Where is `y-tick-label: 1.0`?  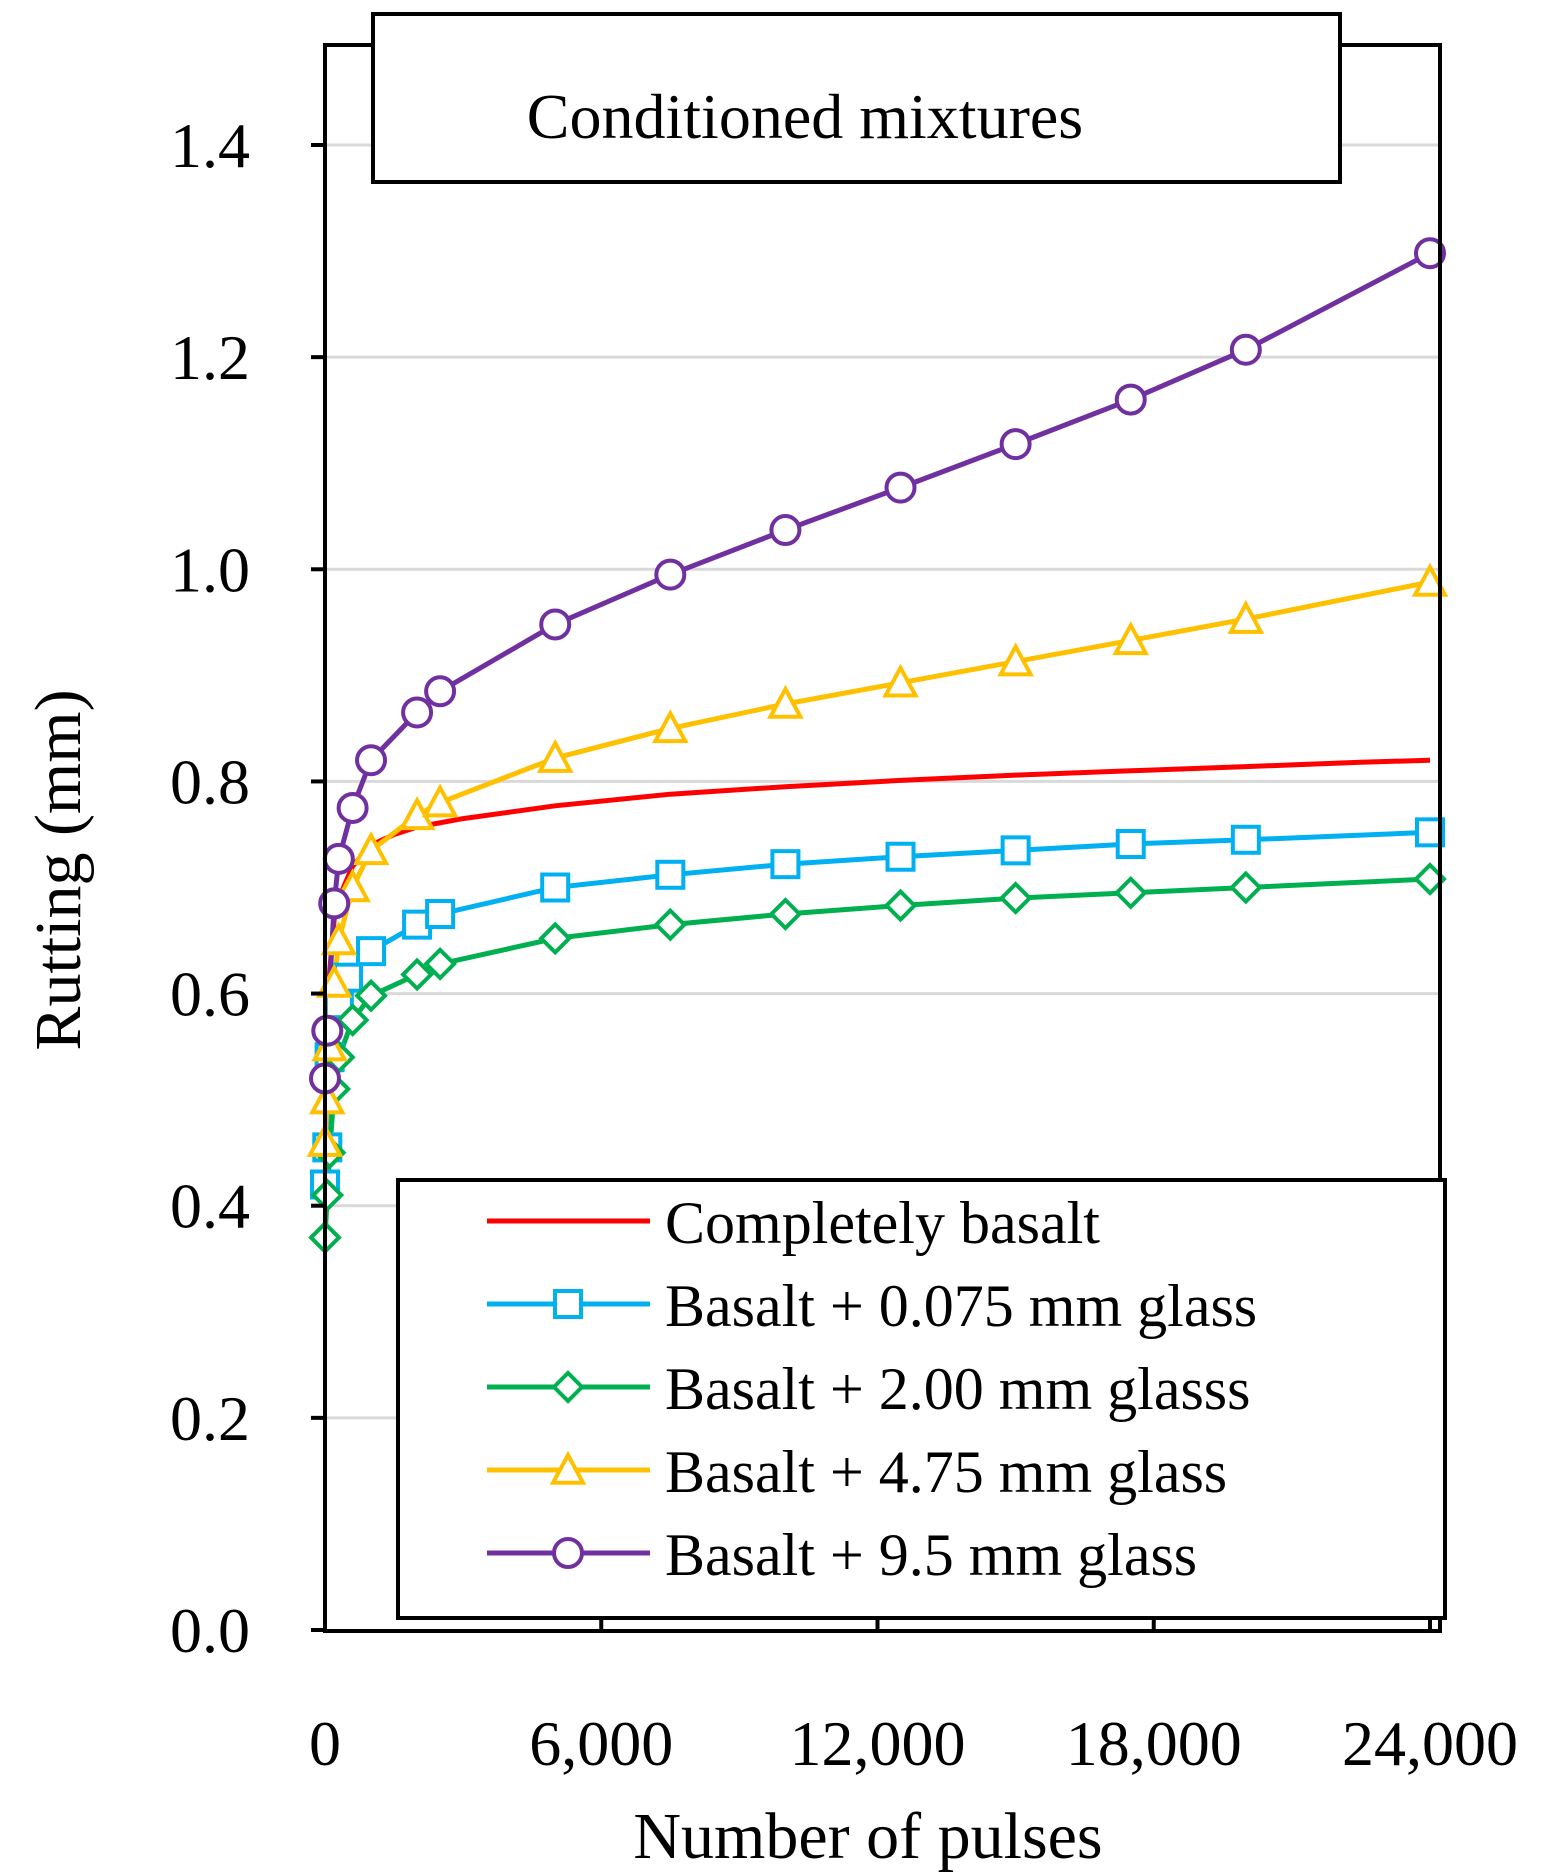
y-tick-label: 1.0 is located at coordinates (210, 569).